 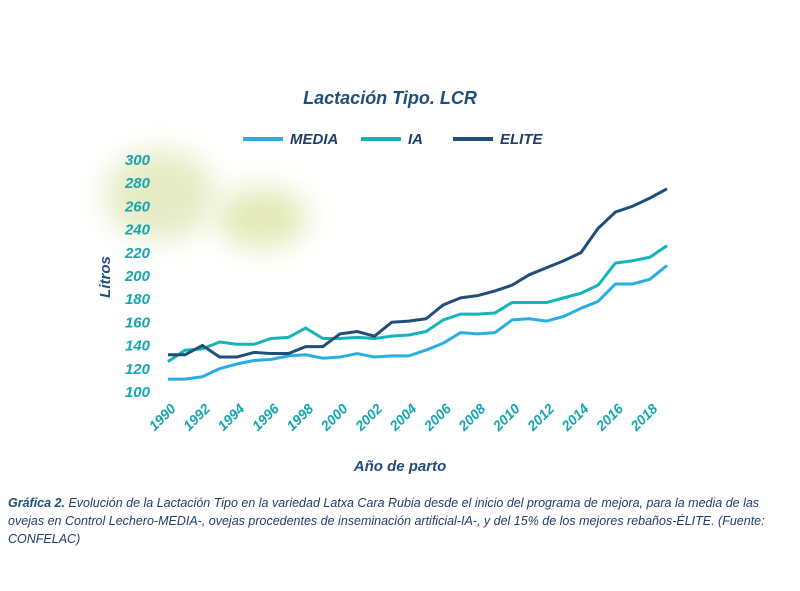 I want to click on y-axis-label: Litros, so click(x=105, y=277).